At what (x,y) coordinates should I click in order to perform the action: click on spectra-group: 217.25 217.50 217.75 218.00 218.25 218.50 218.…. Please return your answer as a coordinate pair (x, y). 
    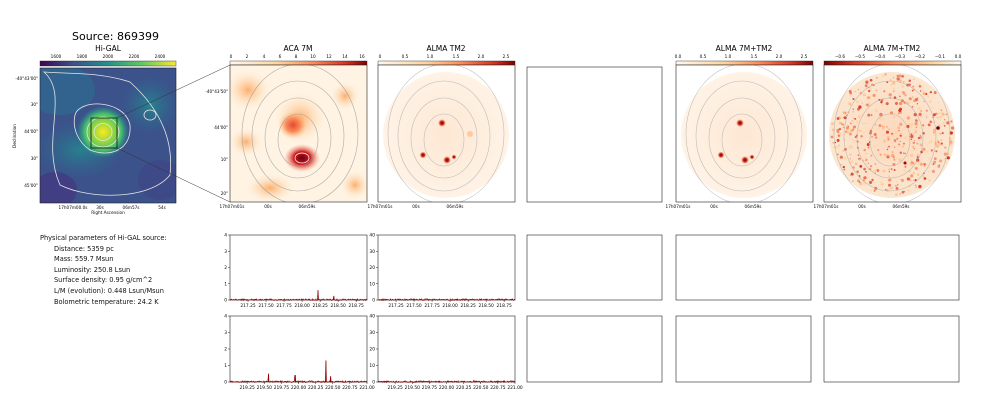
    Looking at the image, I should click on (373, 312).